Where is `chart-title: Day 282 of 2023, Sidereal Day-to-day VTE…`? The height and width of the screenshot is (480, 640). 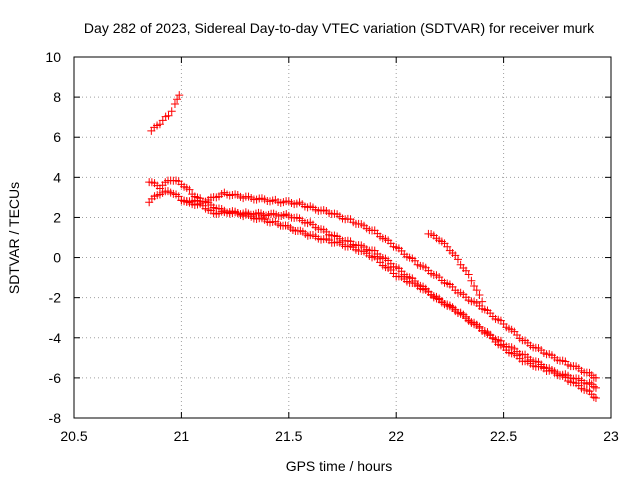
chart-title: Day 282 of 2023, Sidereal Day-to-day VTE… is located at coordinates (339, 28).